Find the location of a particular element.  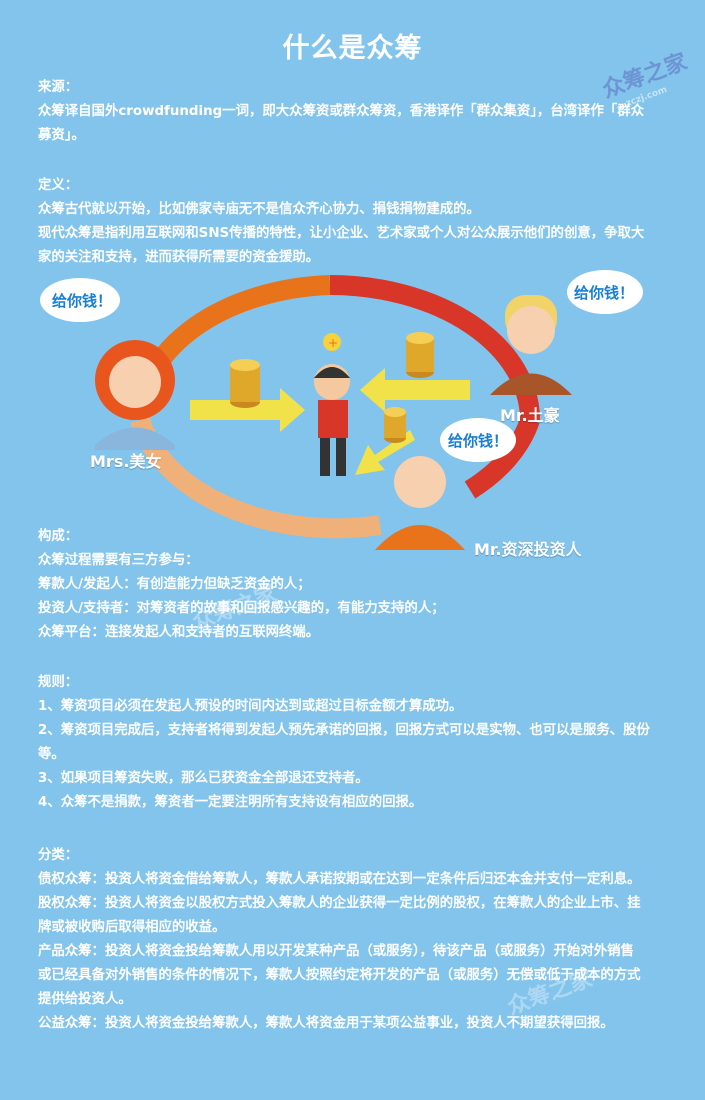

label-mr-investor: Mr.资深投资人 is located at coordinates (528, 549).